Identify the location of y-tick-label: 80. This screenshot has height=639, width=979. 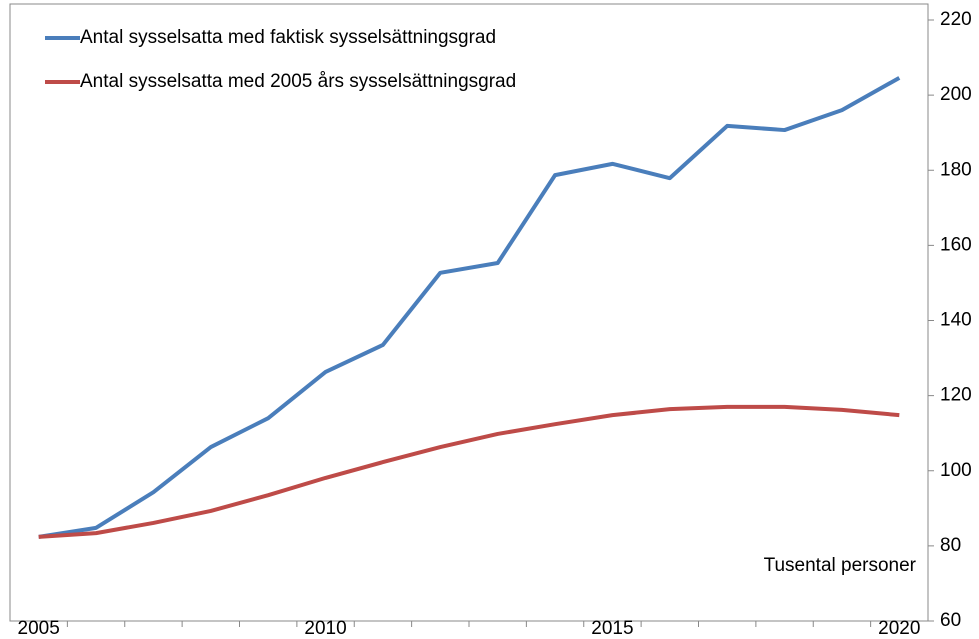
(950, 545).